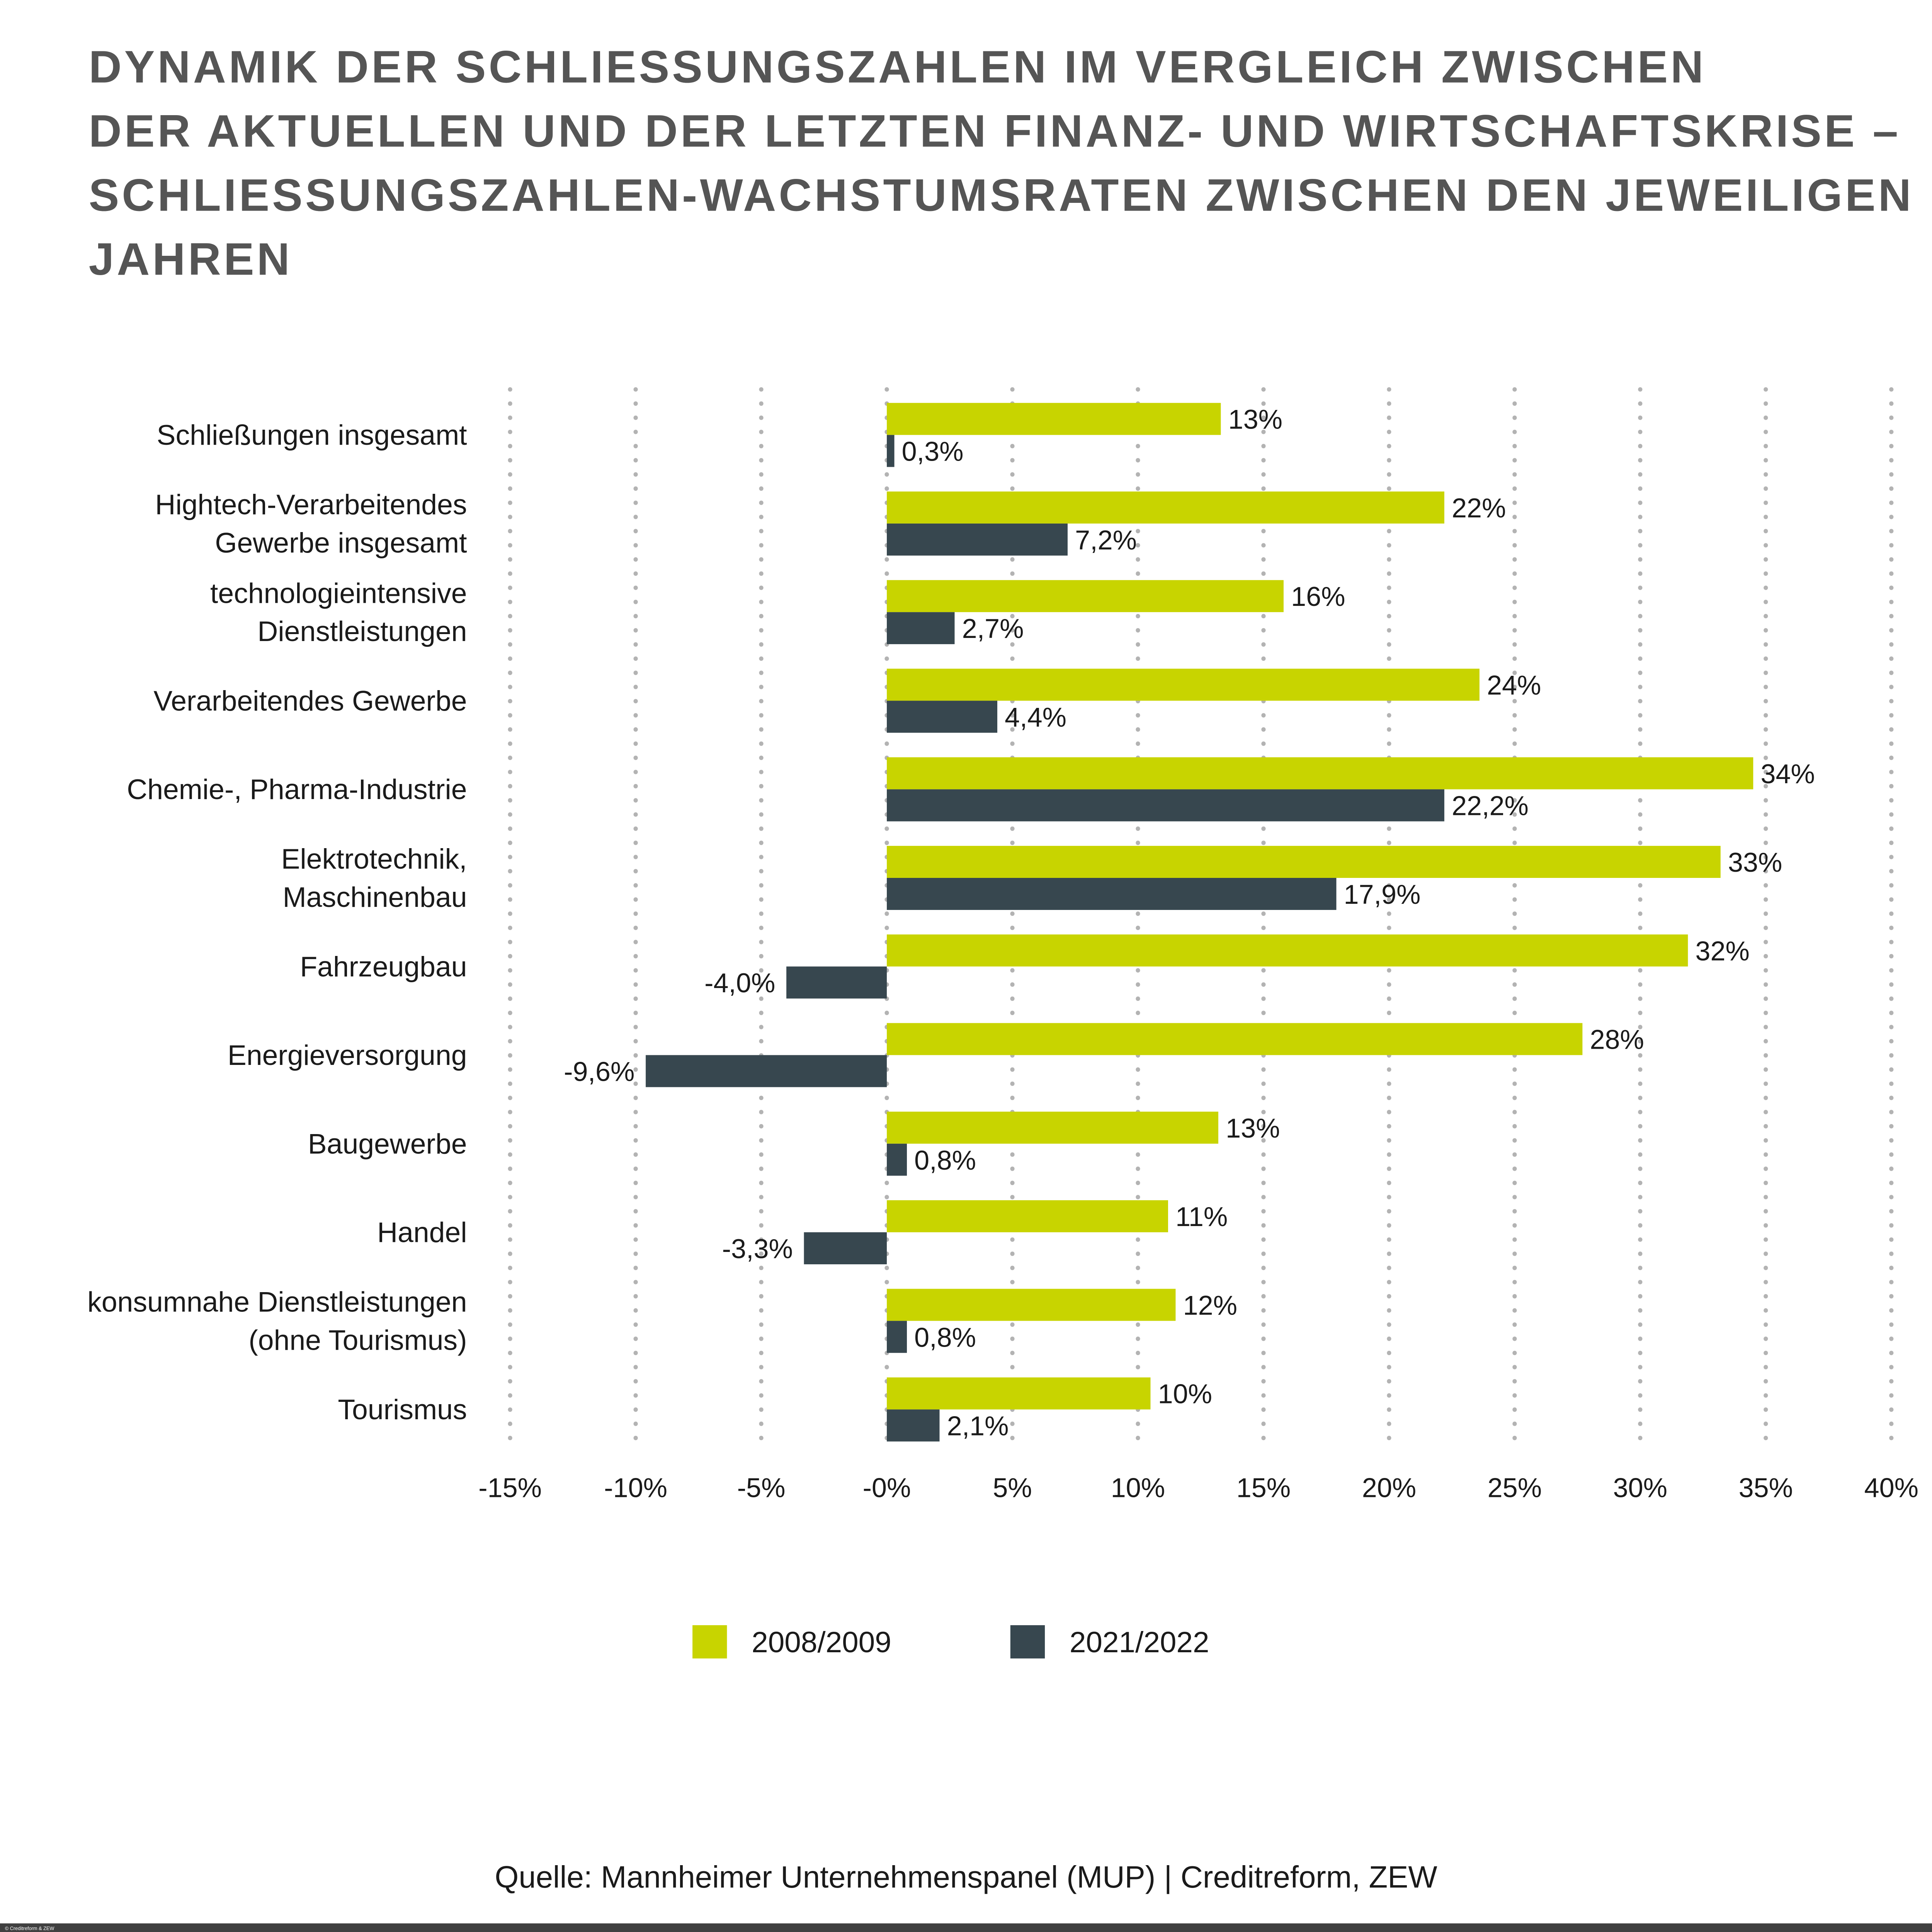 This screenshot has height=1932, width=1932. I want to click on x-tick-label: 40%, so click(1891, 1488).